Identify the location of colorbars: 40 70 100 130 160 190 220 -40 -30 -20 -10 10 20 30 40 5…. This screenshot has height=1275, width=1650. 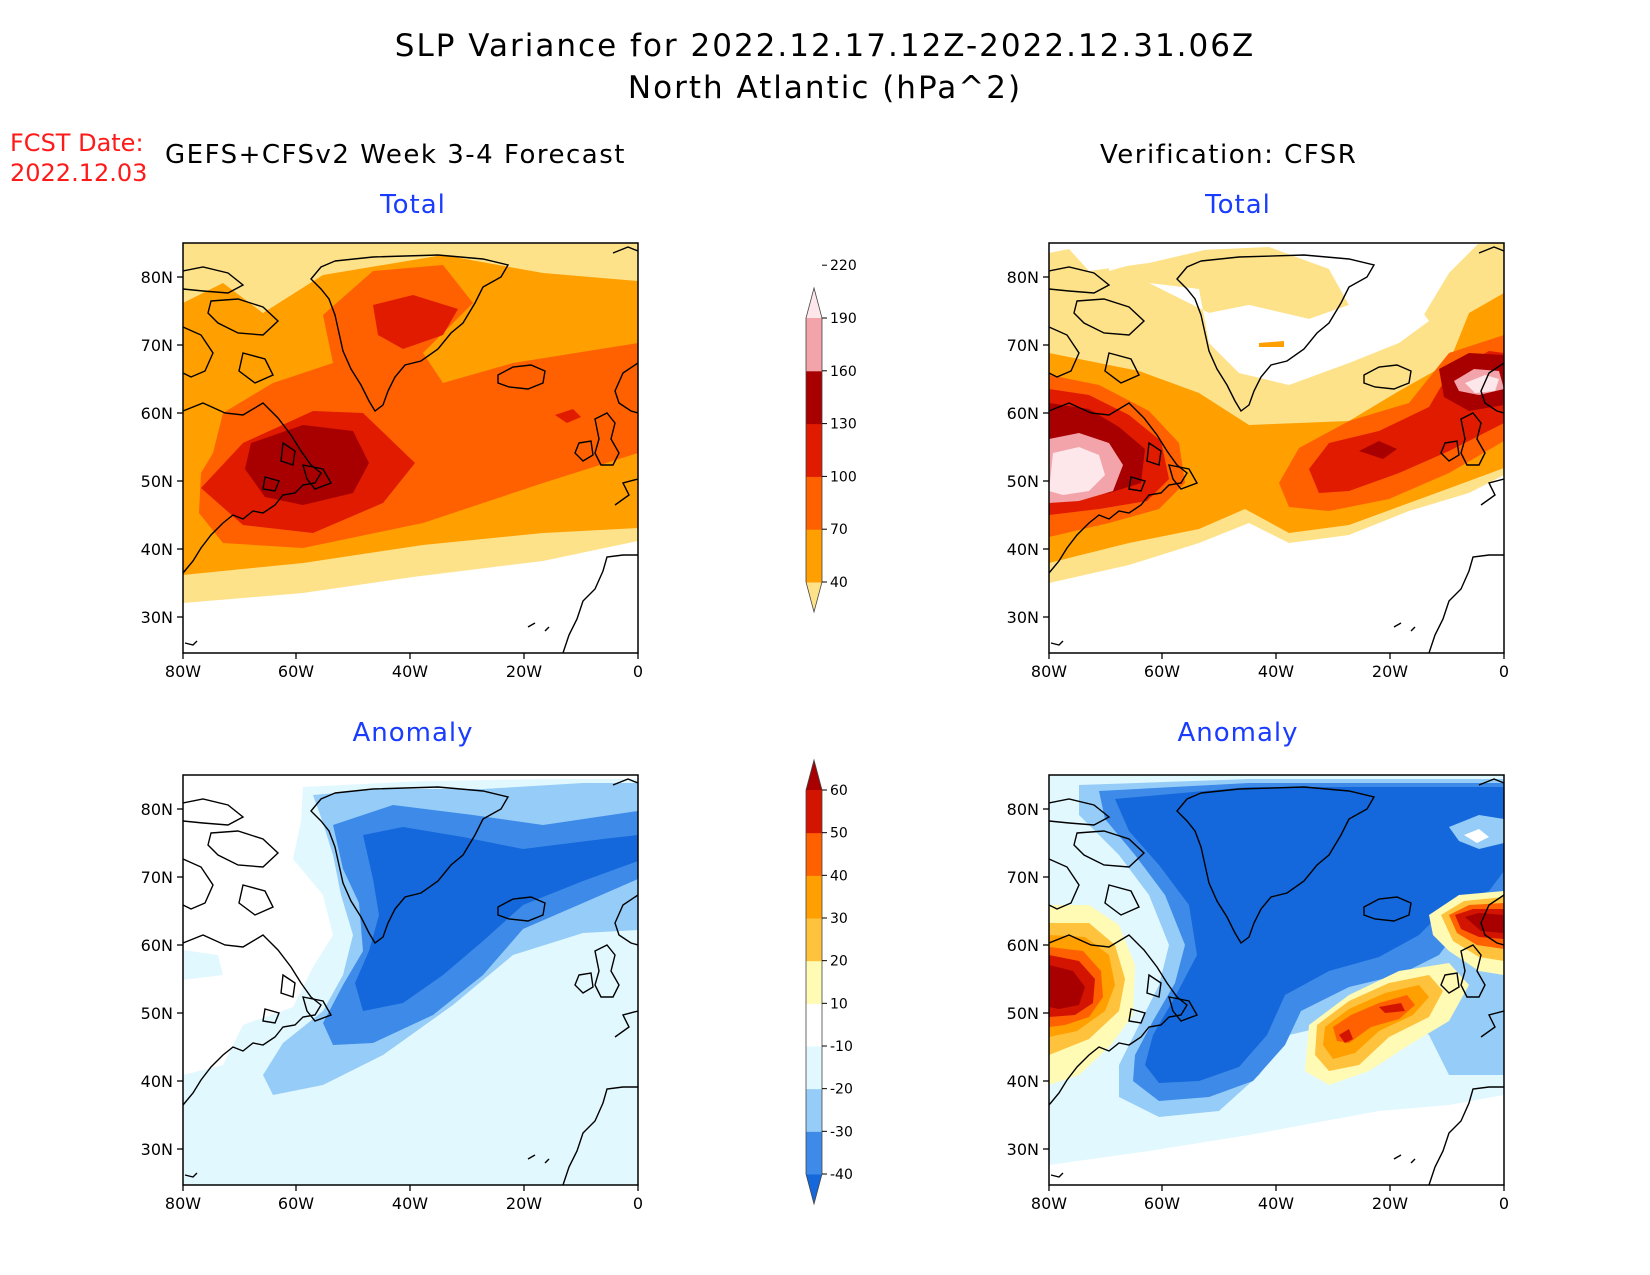
(831, 732).